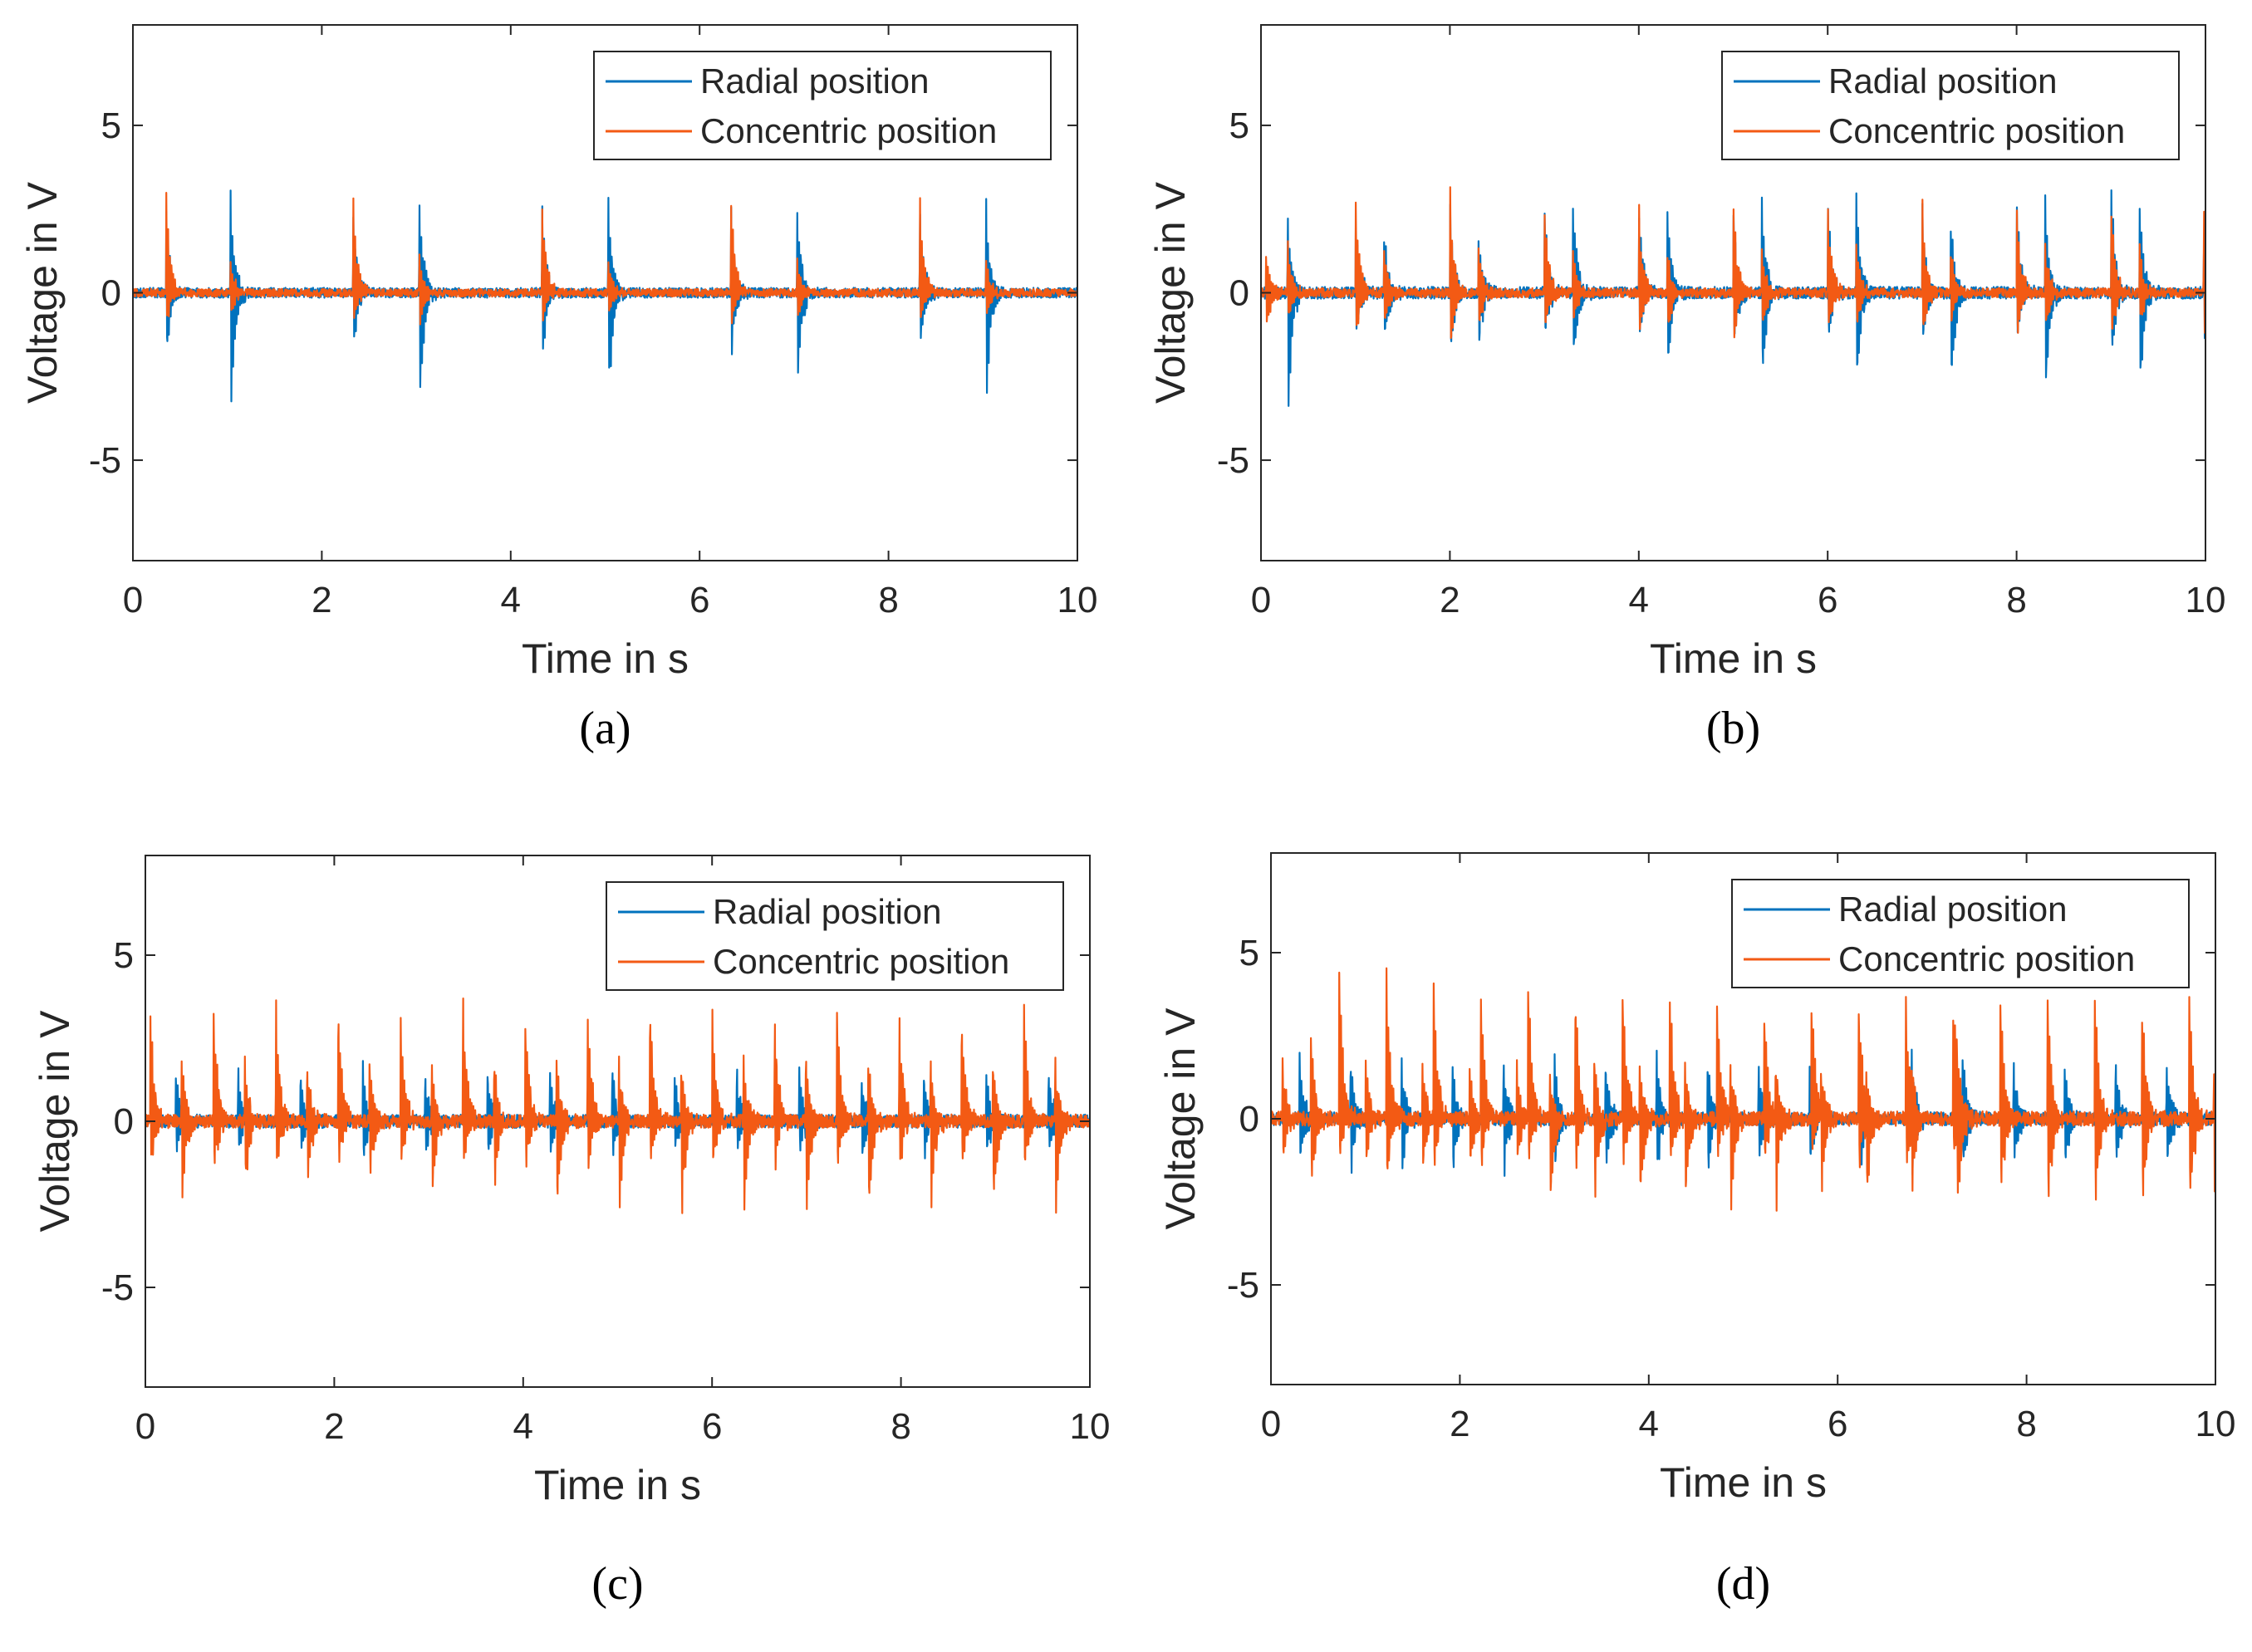 The height and width of the screenshot is (1652, 2252). What do you see at coordinates (1733, 728) in the screenshot?
I see `panel-caption: (b)` at bounding box center [1733, 728].